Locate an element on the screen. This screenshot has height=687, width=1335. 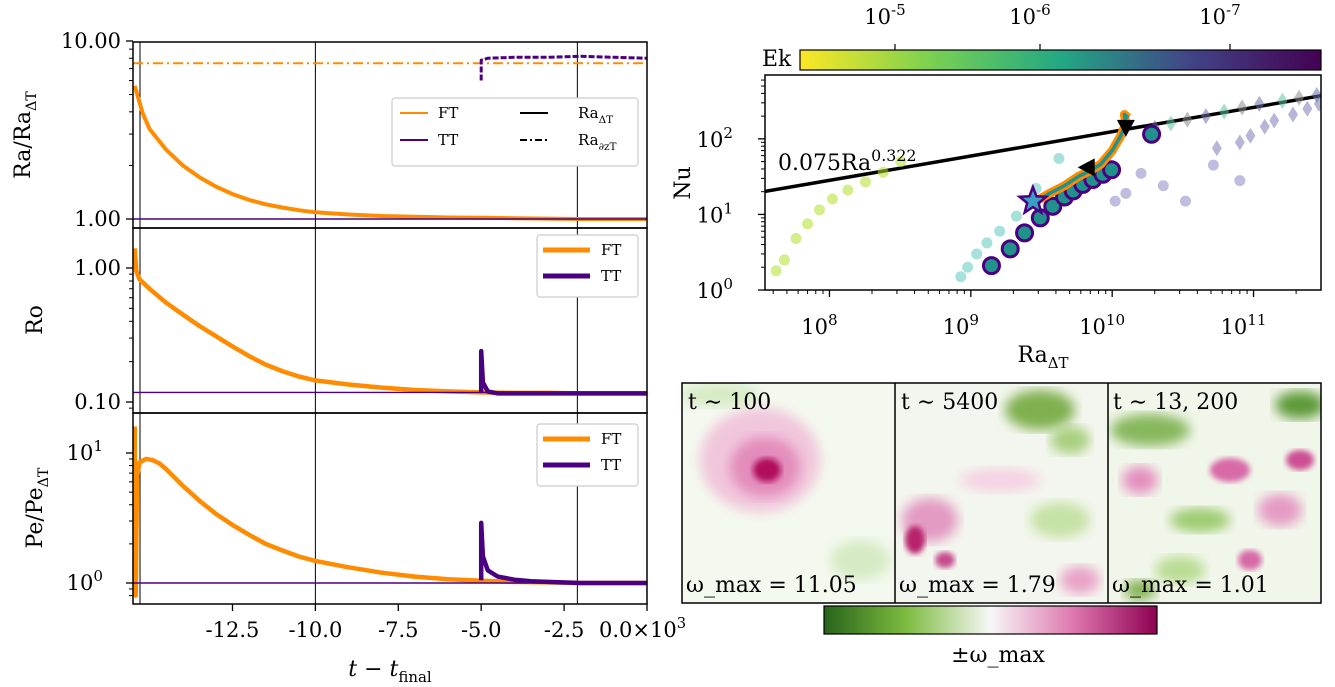
y-axis-label: Ra/RaΔT is located at coordinates (25, 135).